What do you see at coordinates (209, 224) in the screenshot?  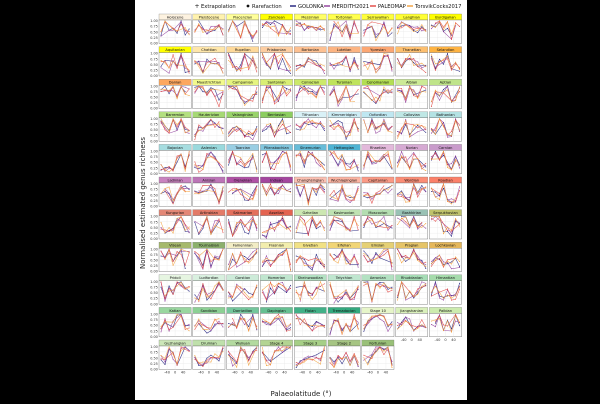 I see `facet-panel: Artinskian` at bounding box center [209, 224].